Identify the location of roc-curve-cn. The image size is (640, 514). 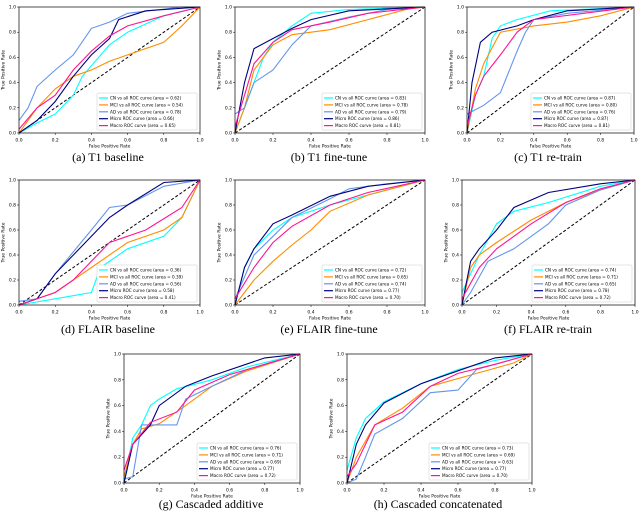
(109, 70).